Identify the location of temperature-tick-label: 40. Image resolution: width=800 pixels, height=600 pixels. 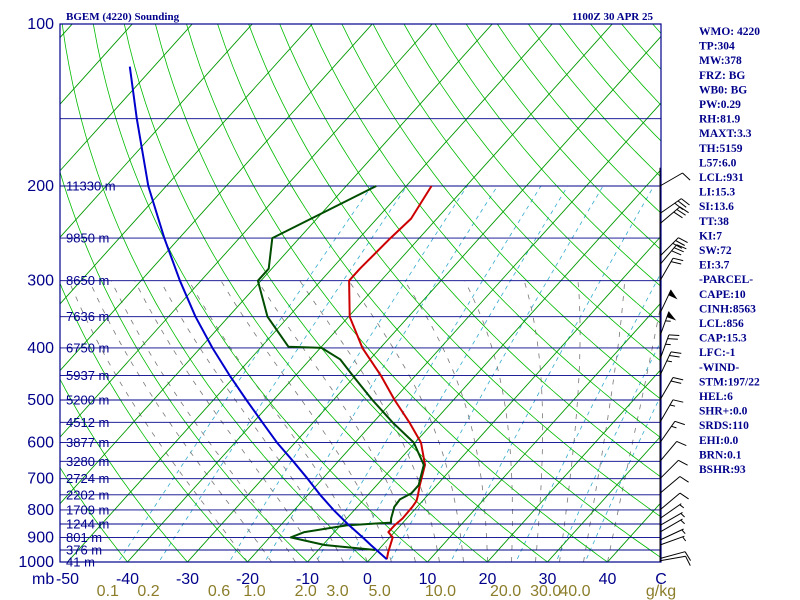
(608, 579).